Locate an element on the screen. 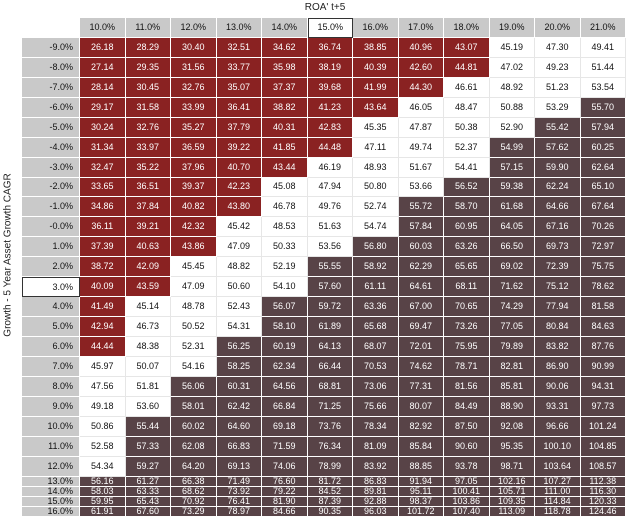 Image resolution: width=628 pixels, height=517 pixels. data-cell: 38.72 is located at coordinates (103, 267).